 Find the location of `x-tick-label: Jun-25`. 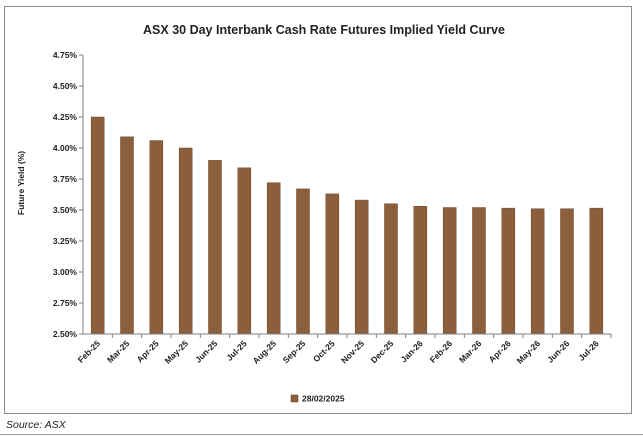

x-tick-label: Jun-25 is located at coordinates (206, 351).